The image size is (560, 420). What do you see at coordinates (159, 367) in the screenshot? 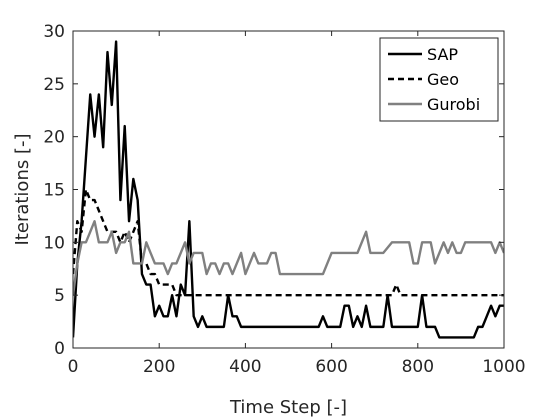
I see `x-tick-label: 200` at bounding box center [159, 367].